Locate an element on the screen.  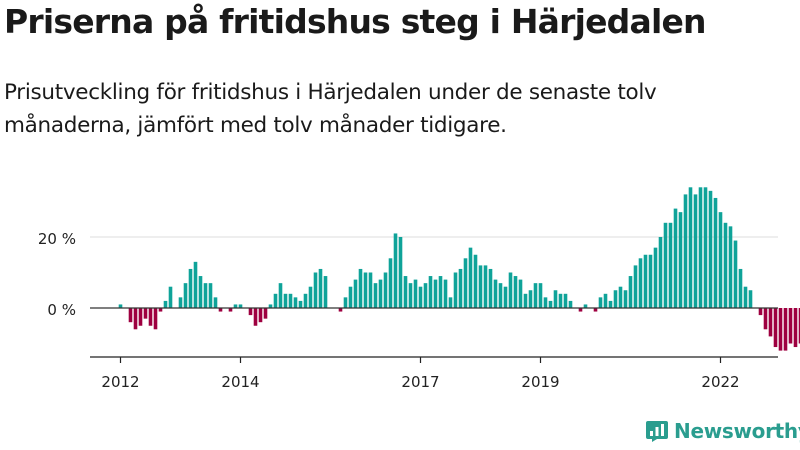
page-title: Priserna på fritidshus steg i Härjedalen is located at coordinates (355, 21).